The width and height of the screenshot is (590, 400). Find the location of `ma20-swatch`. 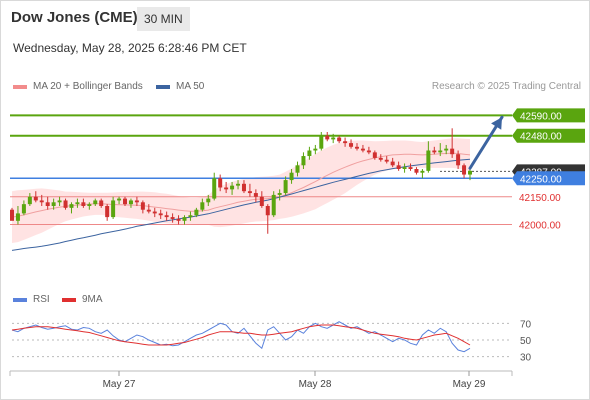

ma20-swatch is located at coordinates (20, 86).